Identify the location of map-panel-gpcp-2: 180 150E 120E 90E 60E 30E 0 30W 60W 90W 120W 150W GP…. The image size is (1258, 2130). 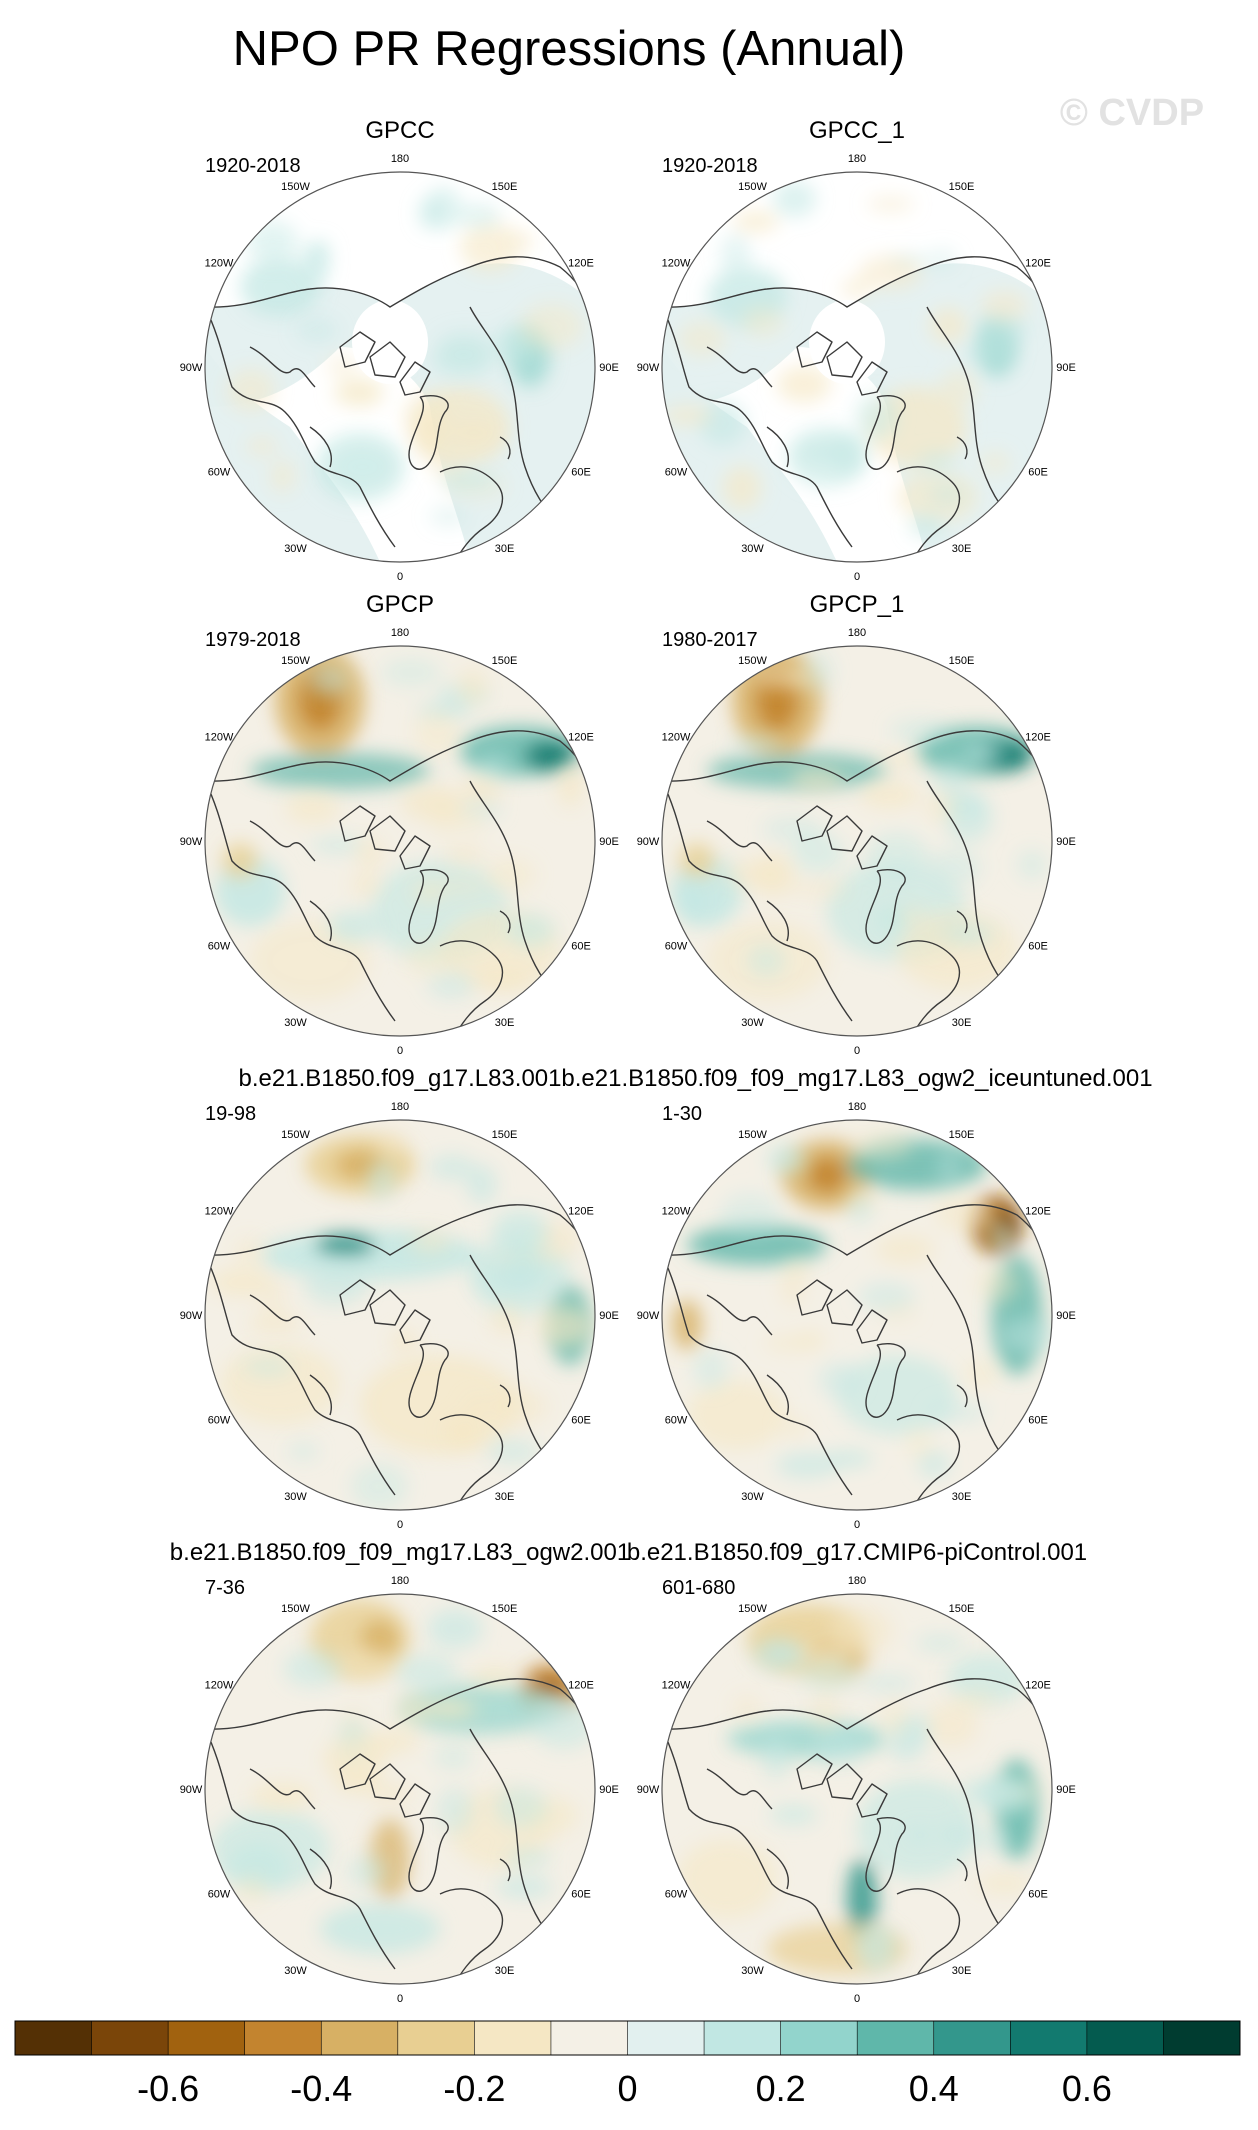
(399, 824).